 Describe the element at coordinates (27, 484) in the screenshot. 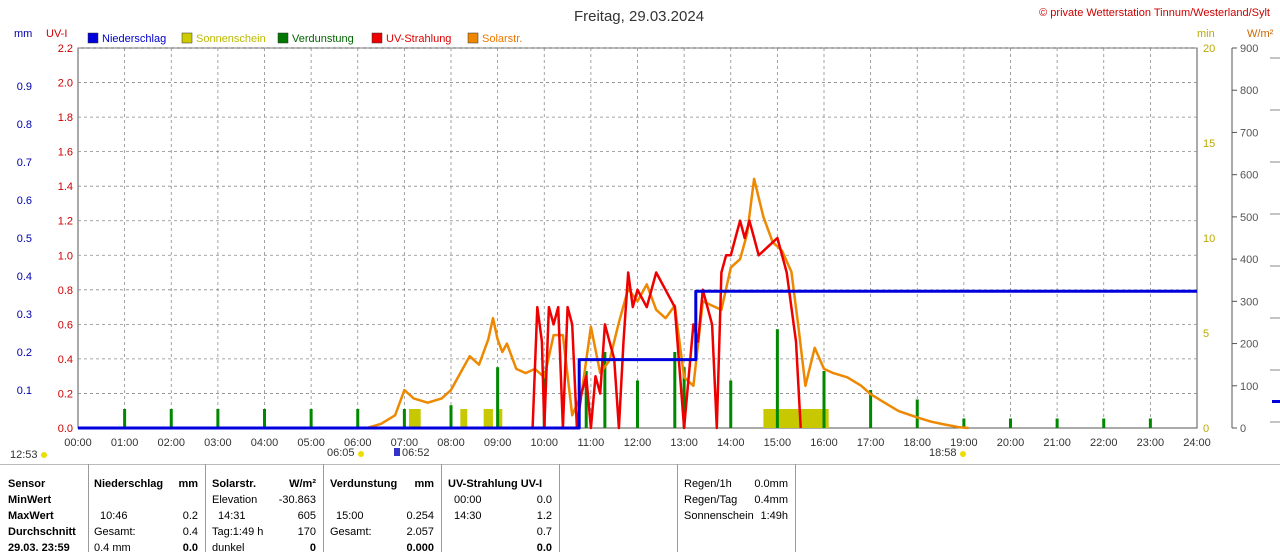

I see `sensor-header: Sensor` at that location.